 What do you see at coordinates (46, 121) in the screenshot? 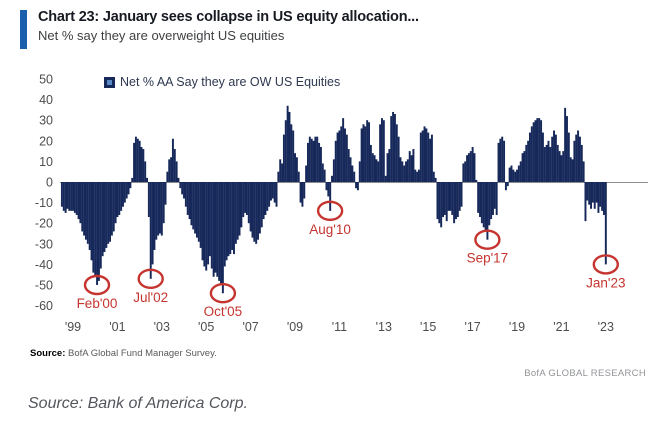
I see `y-tick-label: 30` at bounding box center [46, 121].